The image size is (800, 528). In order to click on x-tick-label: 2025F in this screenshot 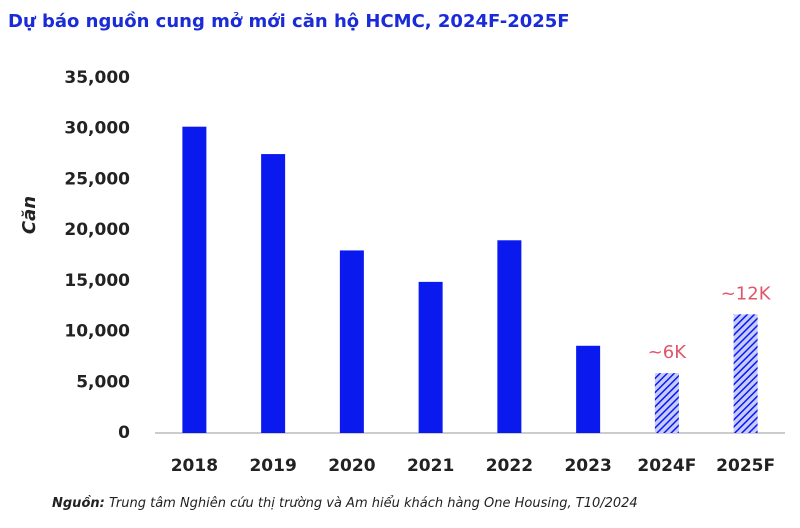, I will do `click(745, 466)`.